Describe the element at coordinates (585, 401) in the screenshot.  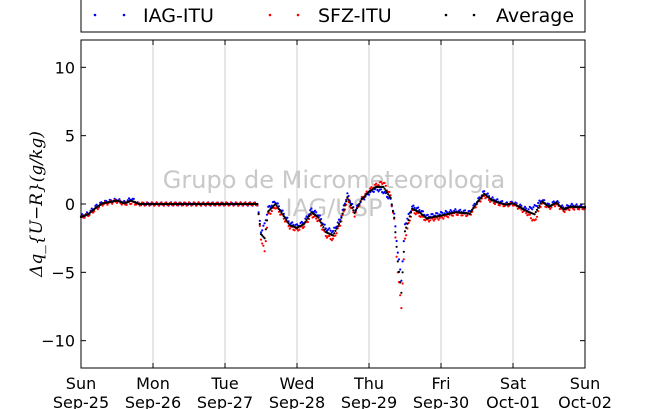
I see `x-tick-label-date: Oct-02` at that location.